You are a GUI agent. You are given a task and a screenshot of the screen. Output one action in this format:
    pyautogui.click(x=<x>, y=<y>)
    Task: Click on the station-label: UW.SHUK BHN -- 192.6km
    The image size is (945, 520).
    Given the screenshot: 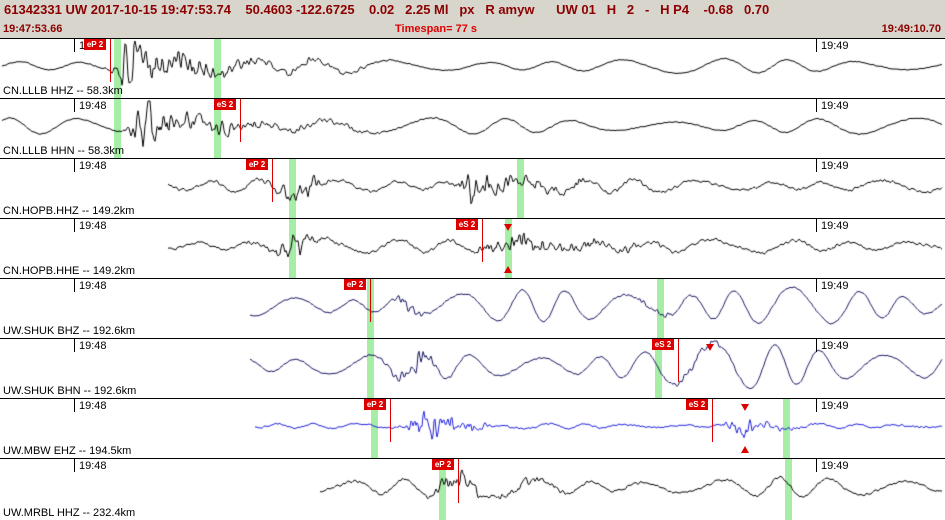 What is the action you would take?
    pyautogui.click(x=70, y=391)
    